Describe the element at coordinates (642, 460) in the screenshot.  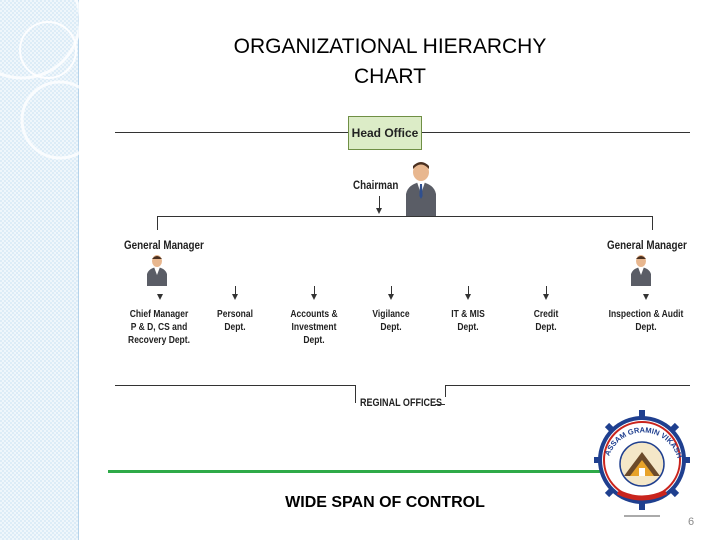
I see `bank-logo-icon: ASSAM GRAMIN VIKASH BANK` at that location.